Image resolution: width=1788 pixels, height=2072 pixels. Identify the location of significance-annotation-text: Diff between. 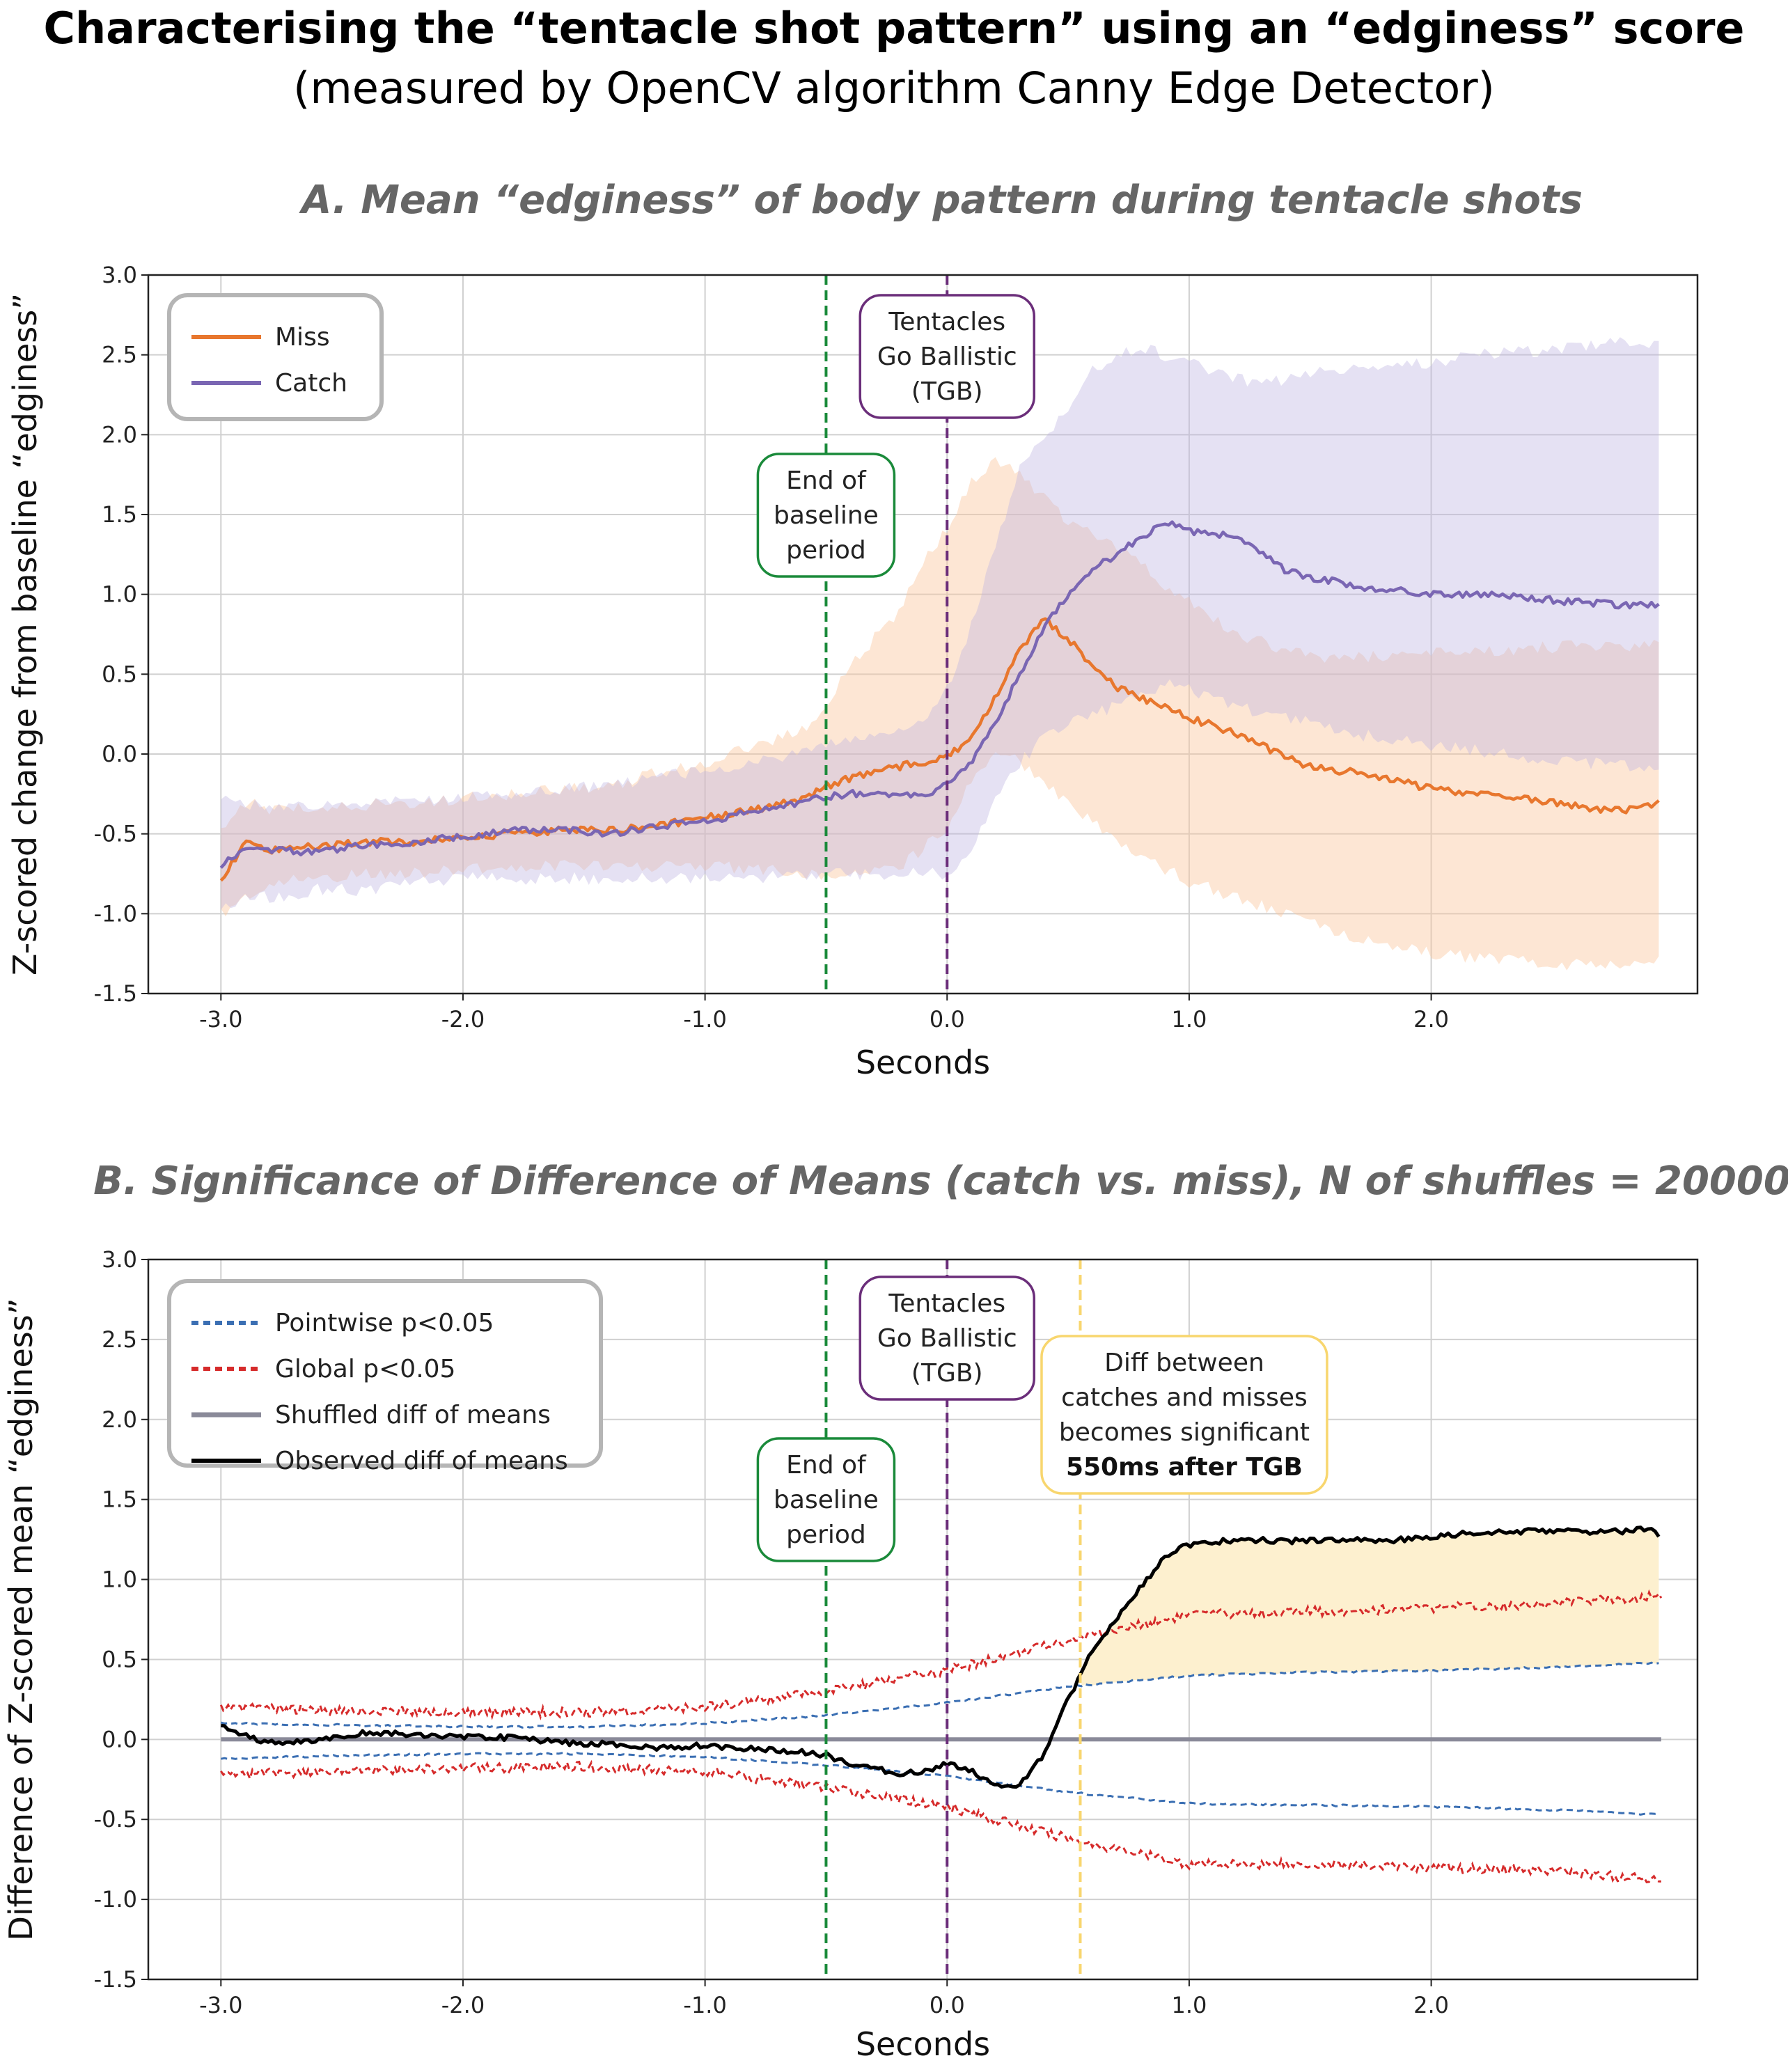
(1184, 1363).